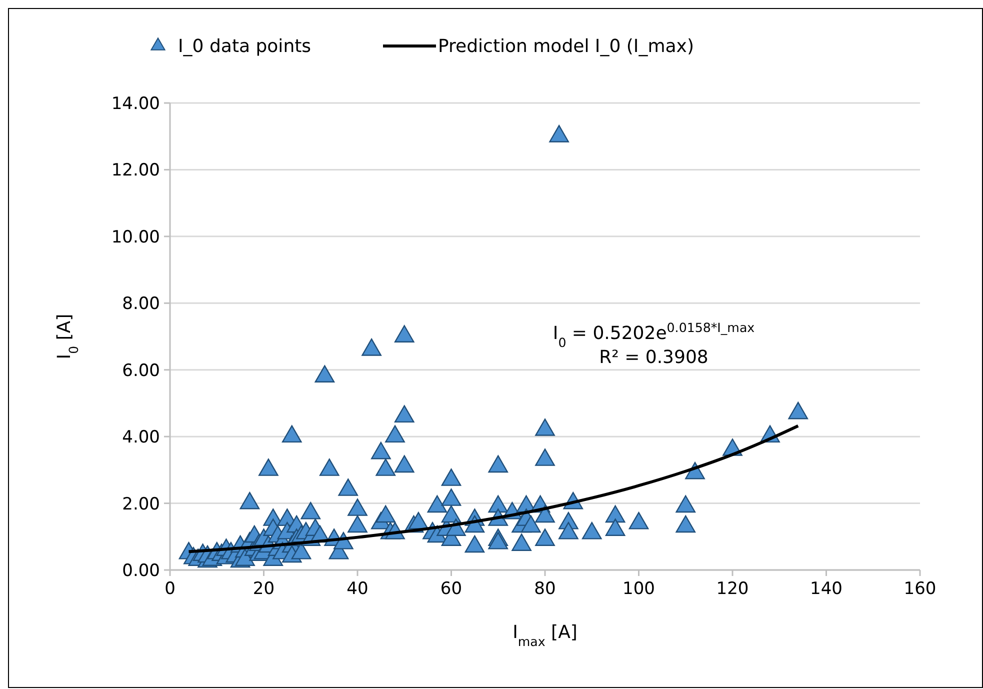  I want to click on x-tick-label: 20, so click(263, 589).